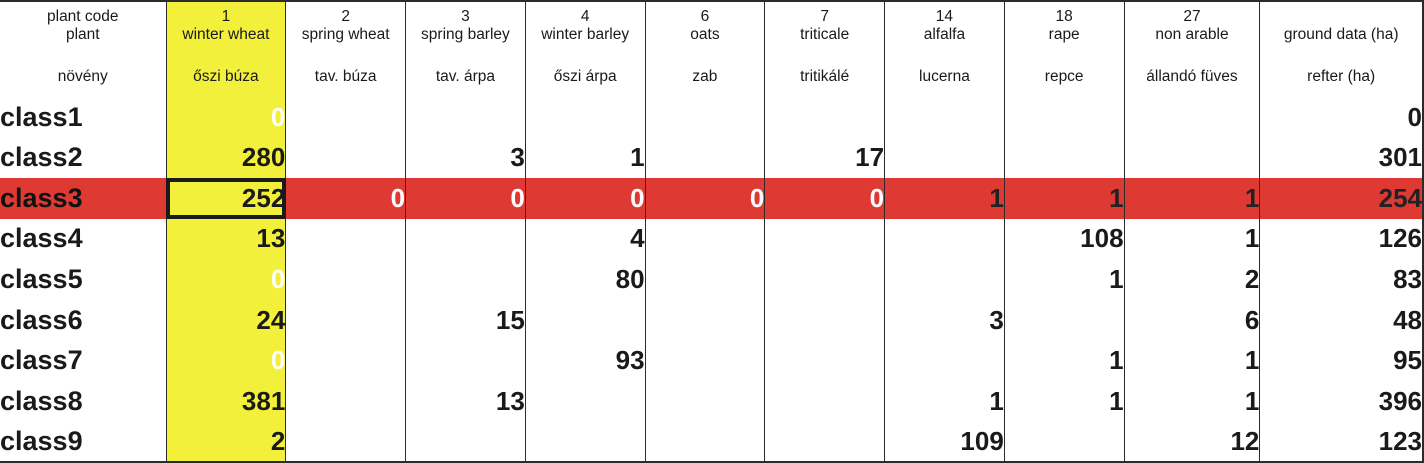 Image resolution: width=1424 pixels, height=463 pixels. Describe the element at coordinates (226, 401) in the screenshot. I see `table-cell: 381` at that location.